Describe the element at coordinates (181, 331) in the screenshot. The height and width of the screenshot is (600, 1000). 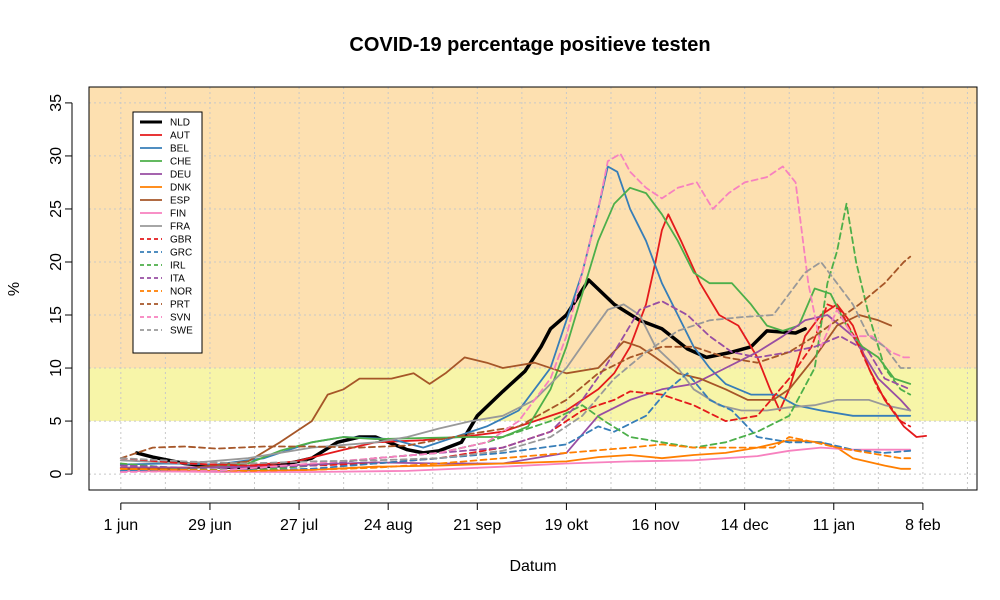
I see `legend-label-swe: SWE` at that location.